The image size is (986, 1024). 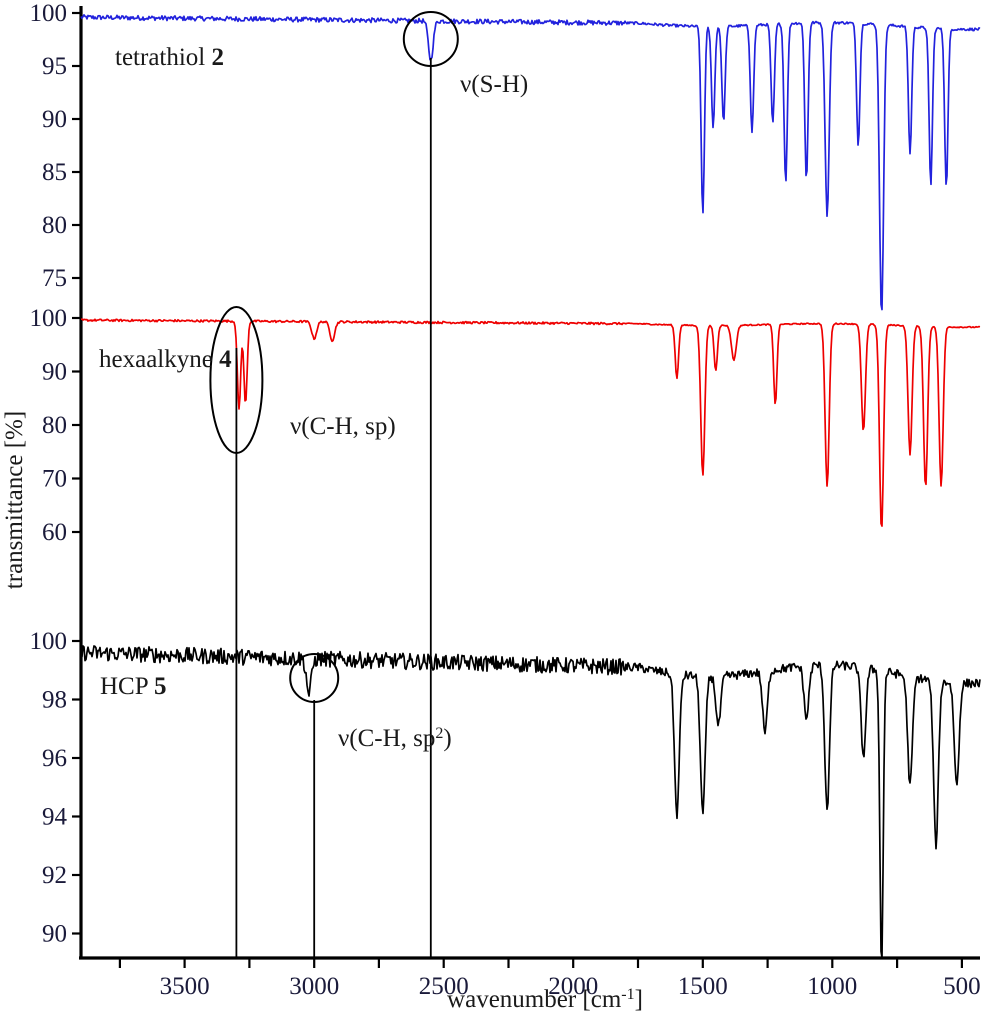 What do you see at coordinates (133, 686) in the screenshot?
I see `trace-label-hcp: HCP 5` at bounding box center [133, 686].